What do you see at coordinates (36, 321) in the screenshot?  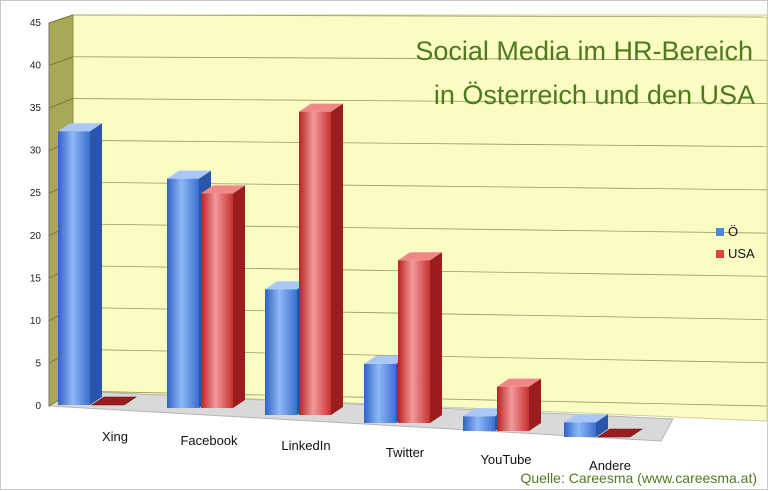 I see `y-tick-label: 10` at bounding box center [36, 321].